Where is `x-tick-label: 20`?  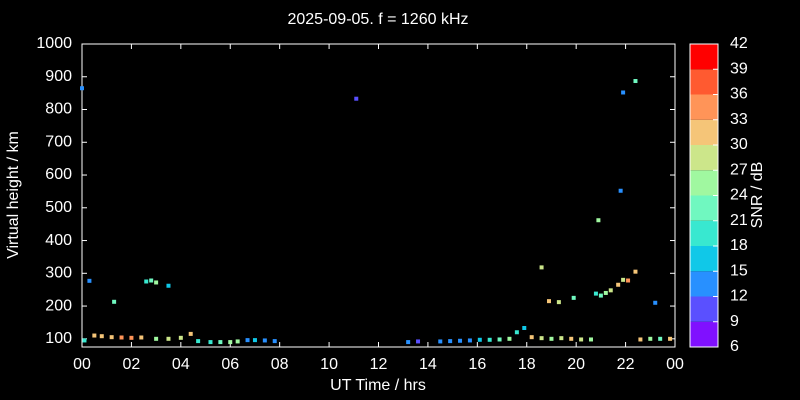 x-tick-label: 20 is located at coordinates (576, 364).